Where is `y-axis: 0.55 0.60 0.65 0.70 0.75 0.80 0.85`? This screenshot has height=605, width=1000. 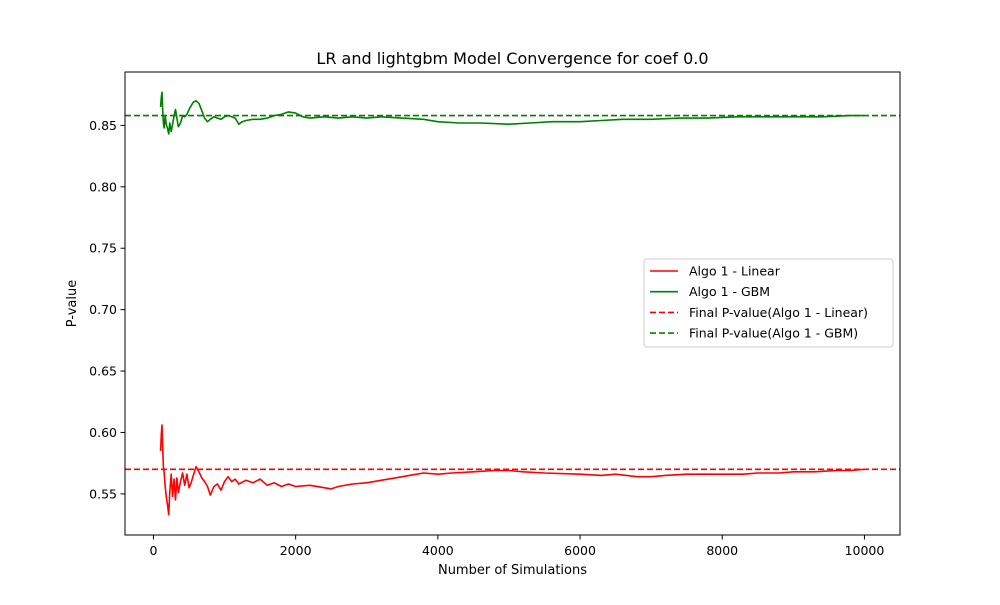
y-axis: 0.55 0.60 0.65 0.70 0.75 0.80 0.85 is located at coordinates (107, 309).